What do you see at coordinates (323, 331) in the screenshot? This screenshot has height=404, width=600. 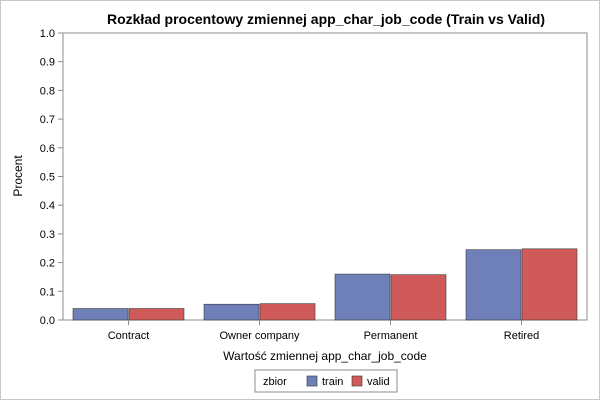 I see `x-axis: Contract Owner company Permanent Retired` at bounding box center [323, 331].